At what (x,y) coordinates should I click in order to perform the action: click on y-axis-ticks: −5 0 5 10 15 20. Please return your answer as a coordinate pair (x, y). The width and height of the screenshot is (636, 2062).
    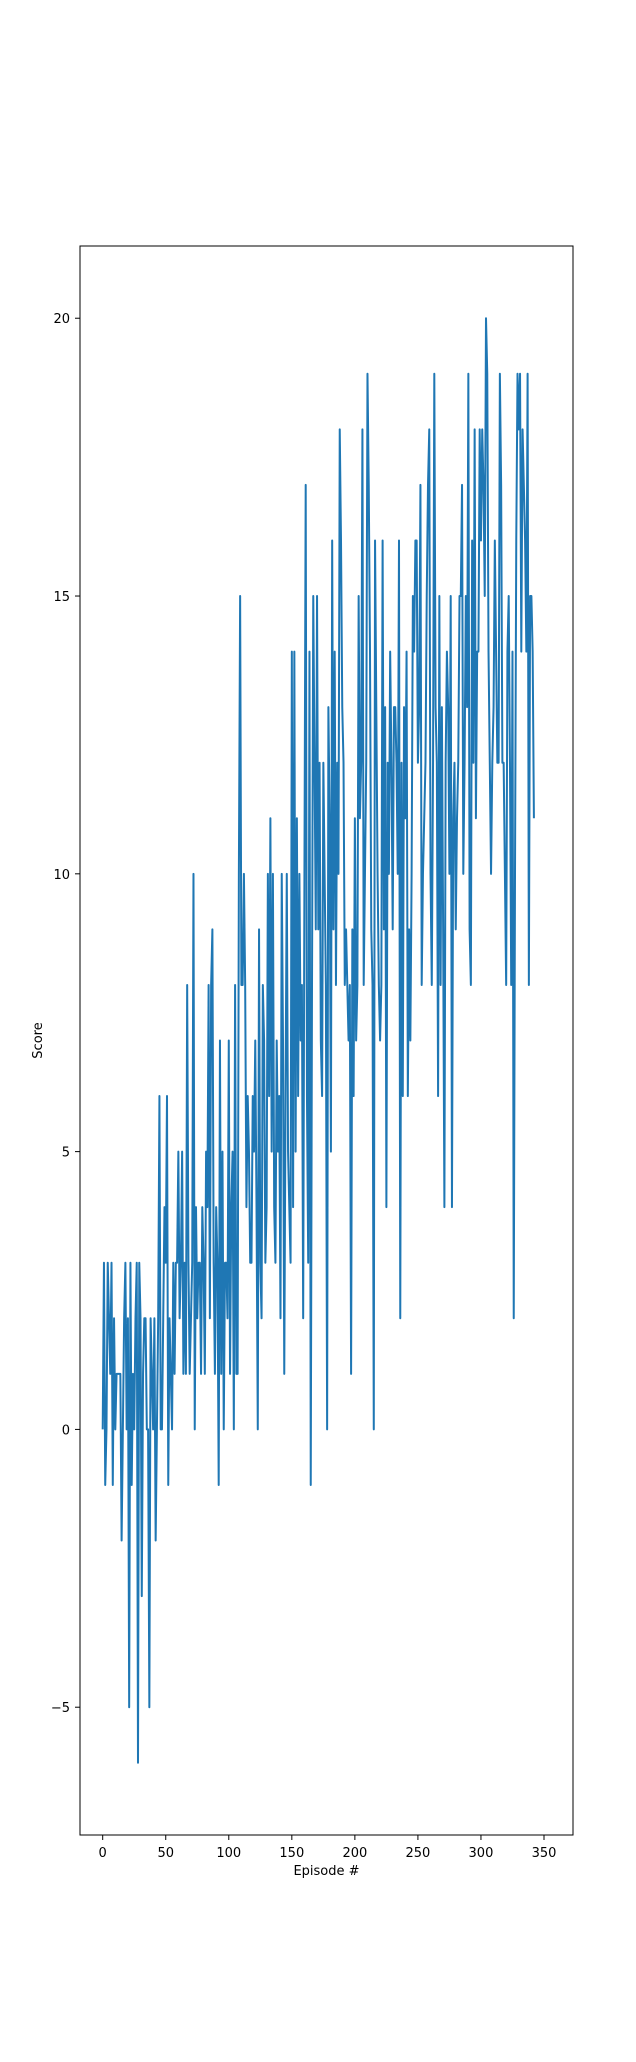
    Looking at the image, I should click on (65, 1014).